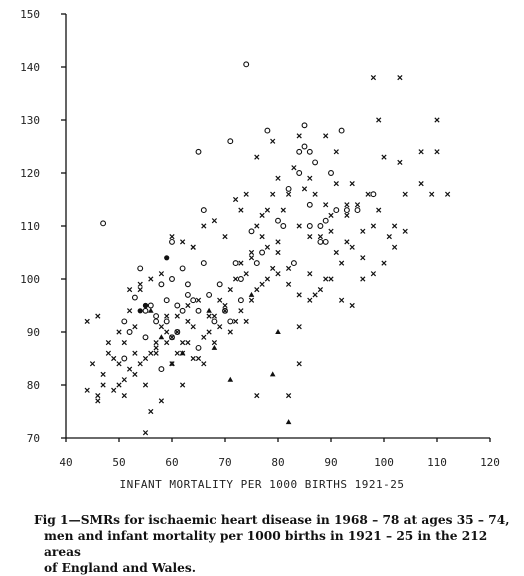  I want to click on x-tick-label: 90, so click(330, 462).